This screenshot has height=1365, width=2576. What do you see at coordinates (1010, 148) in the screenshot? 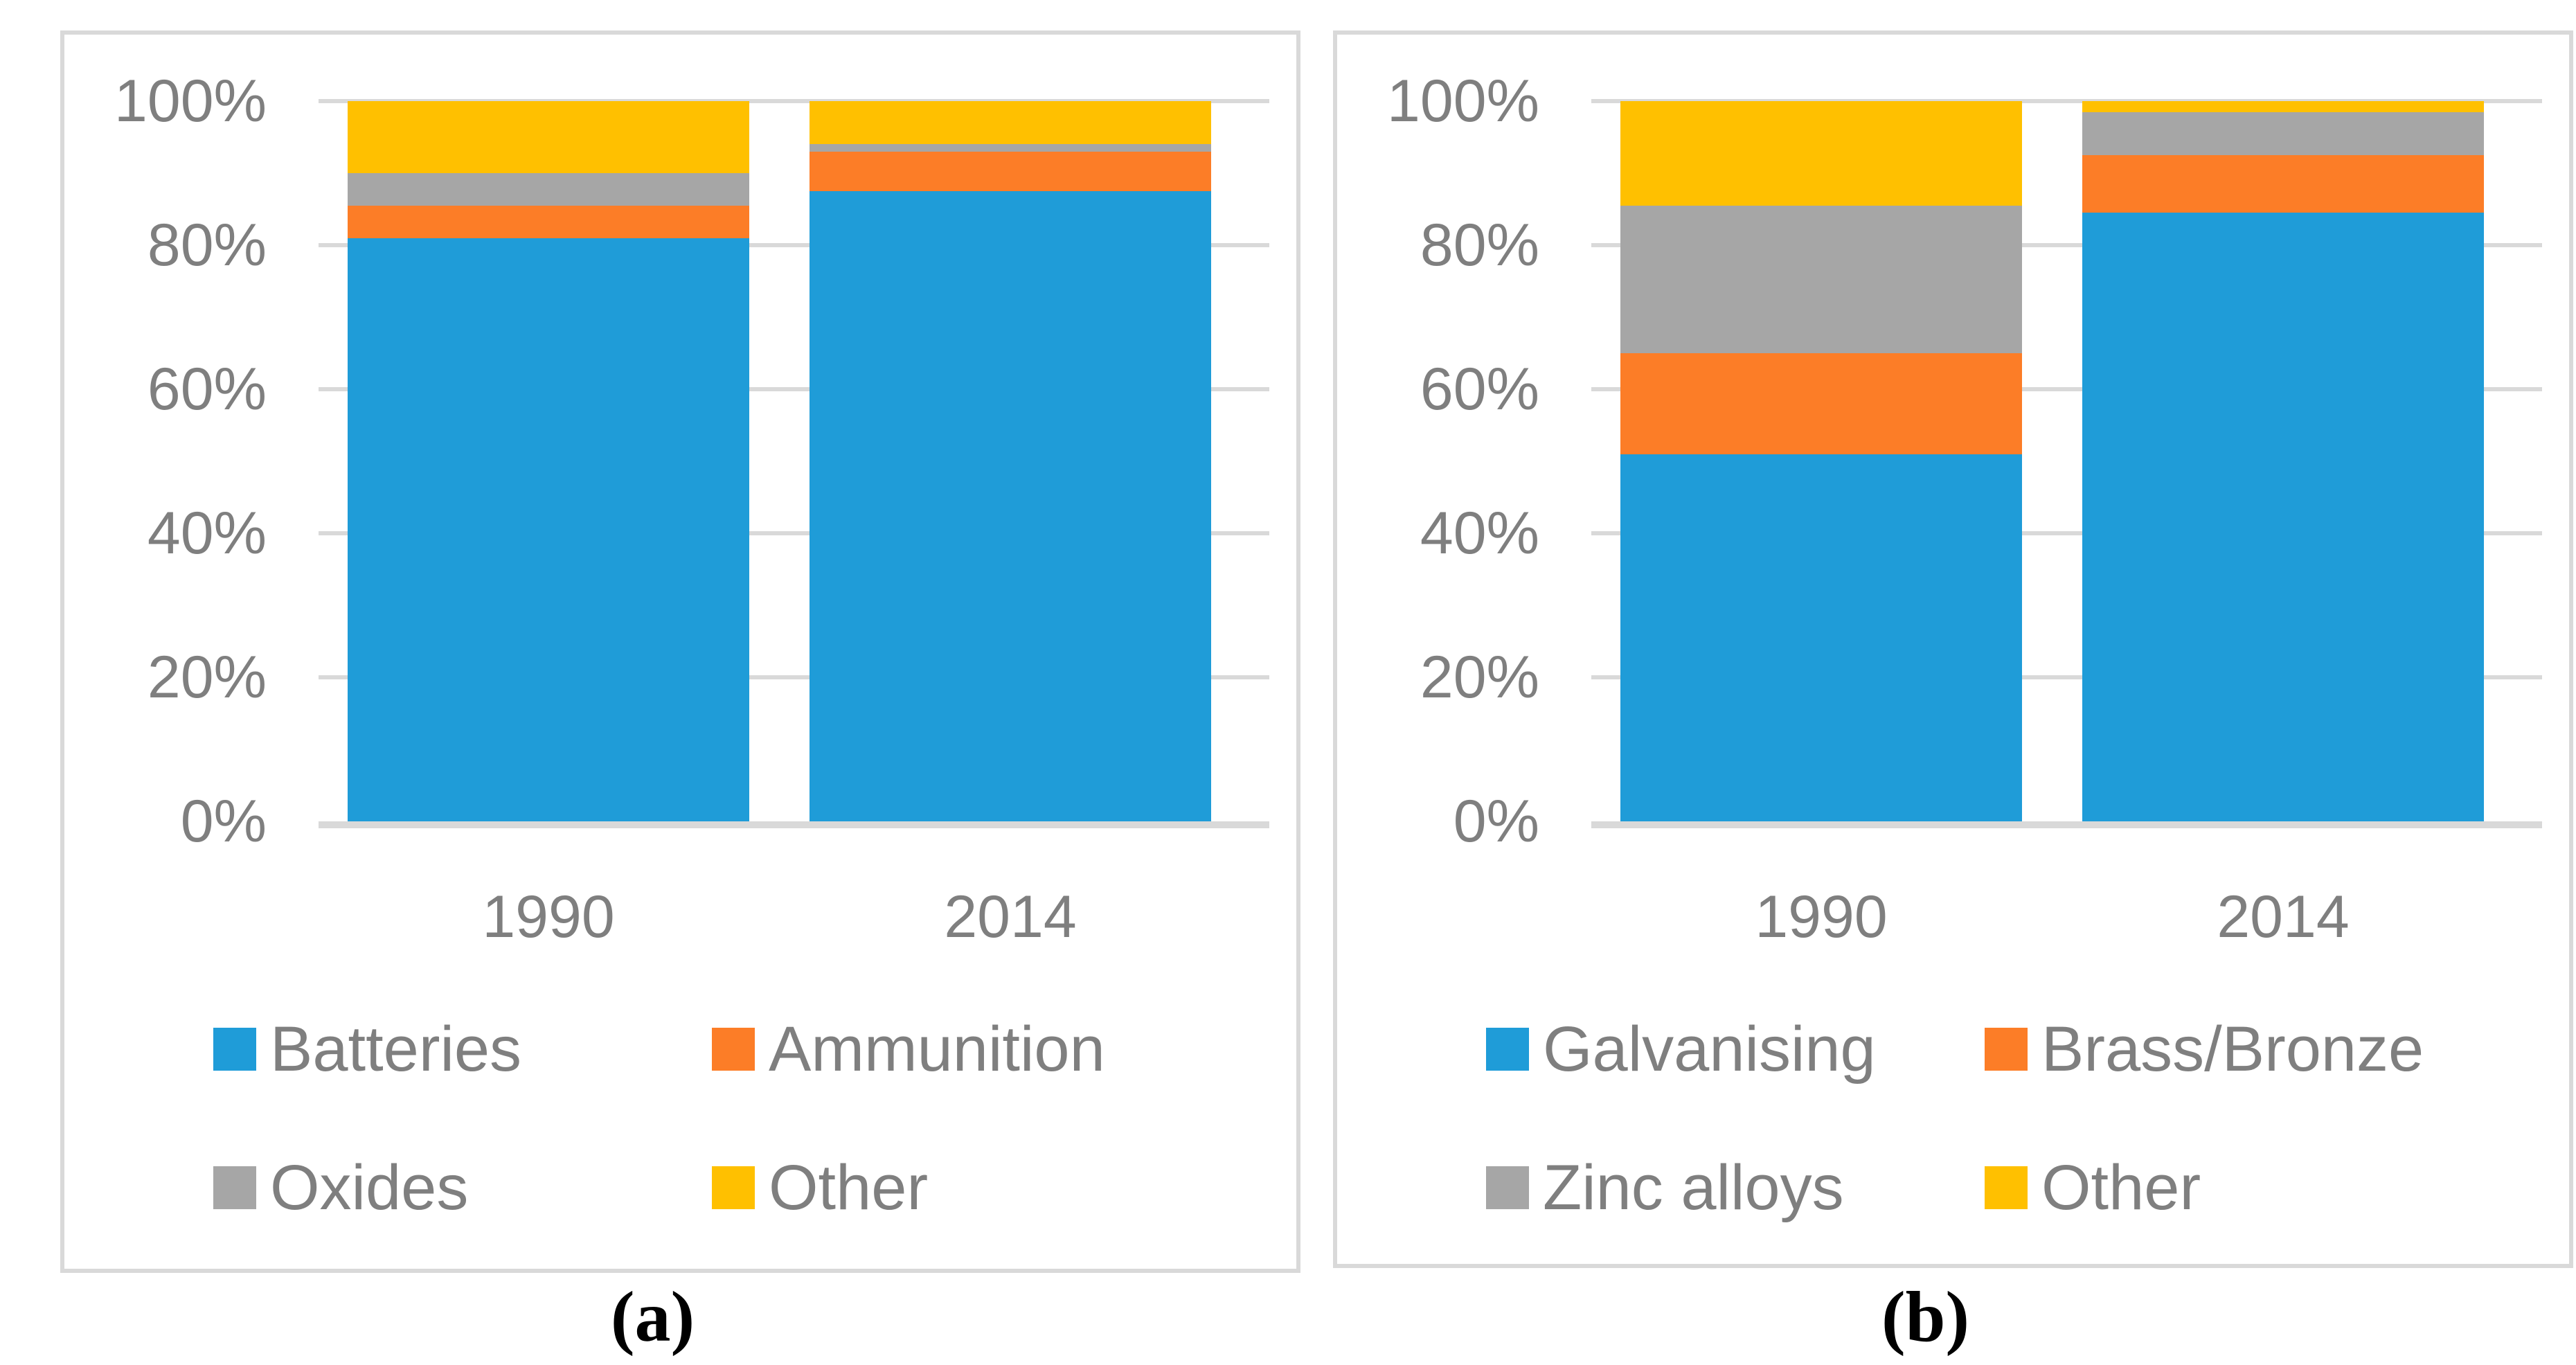
I see `bar-segment-oxides-2014` at bounding box center [1010, 148].